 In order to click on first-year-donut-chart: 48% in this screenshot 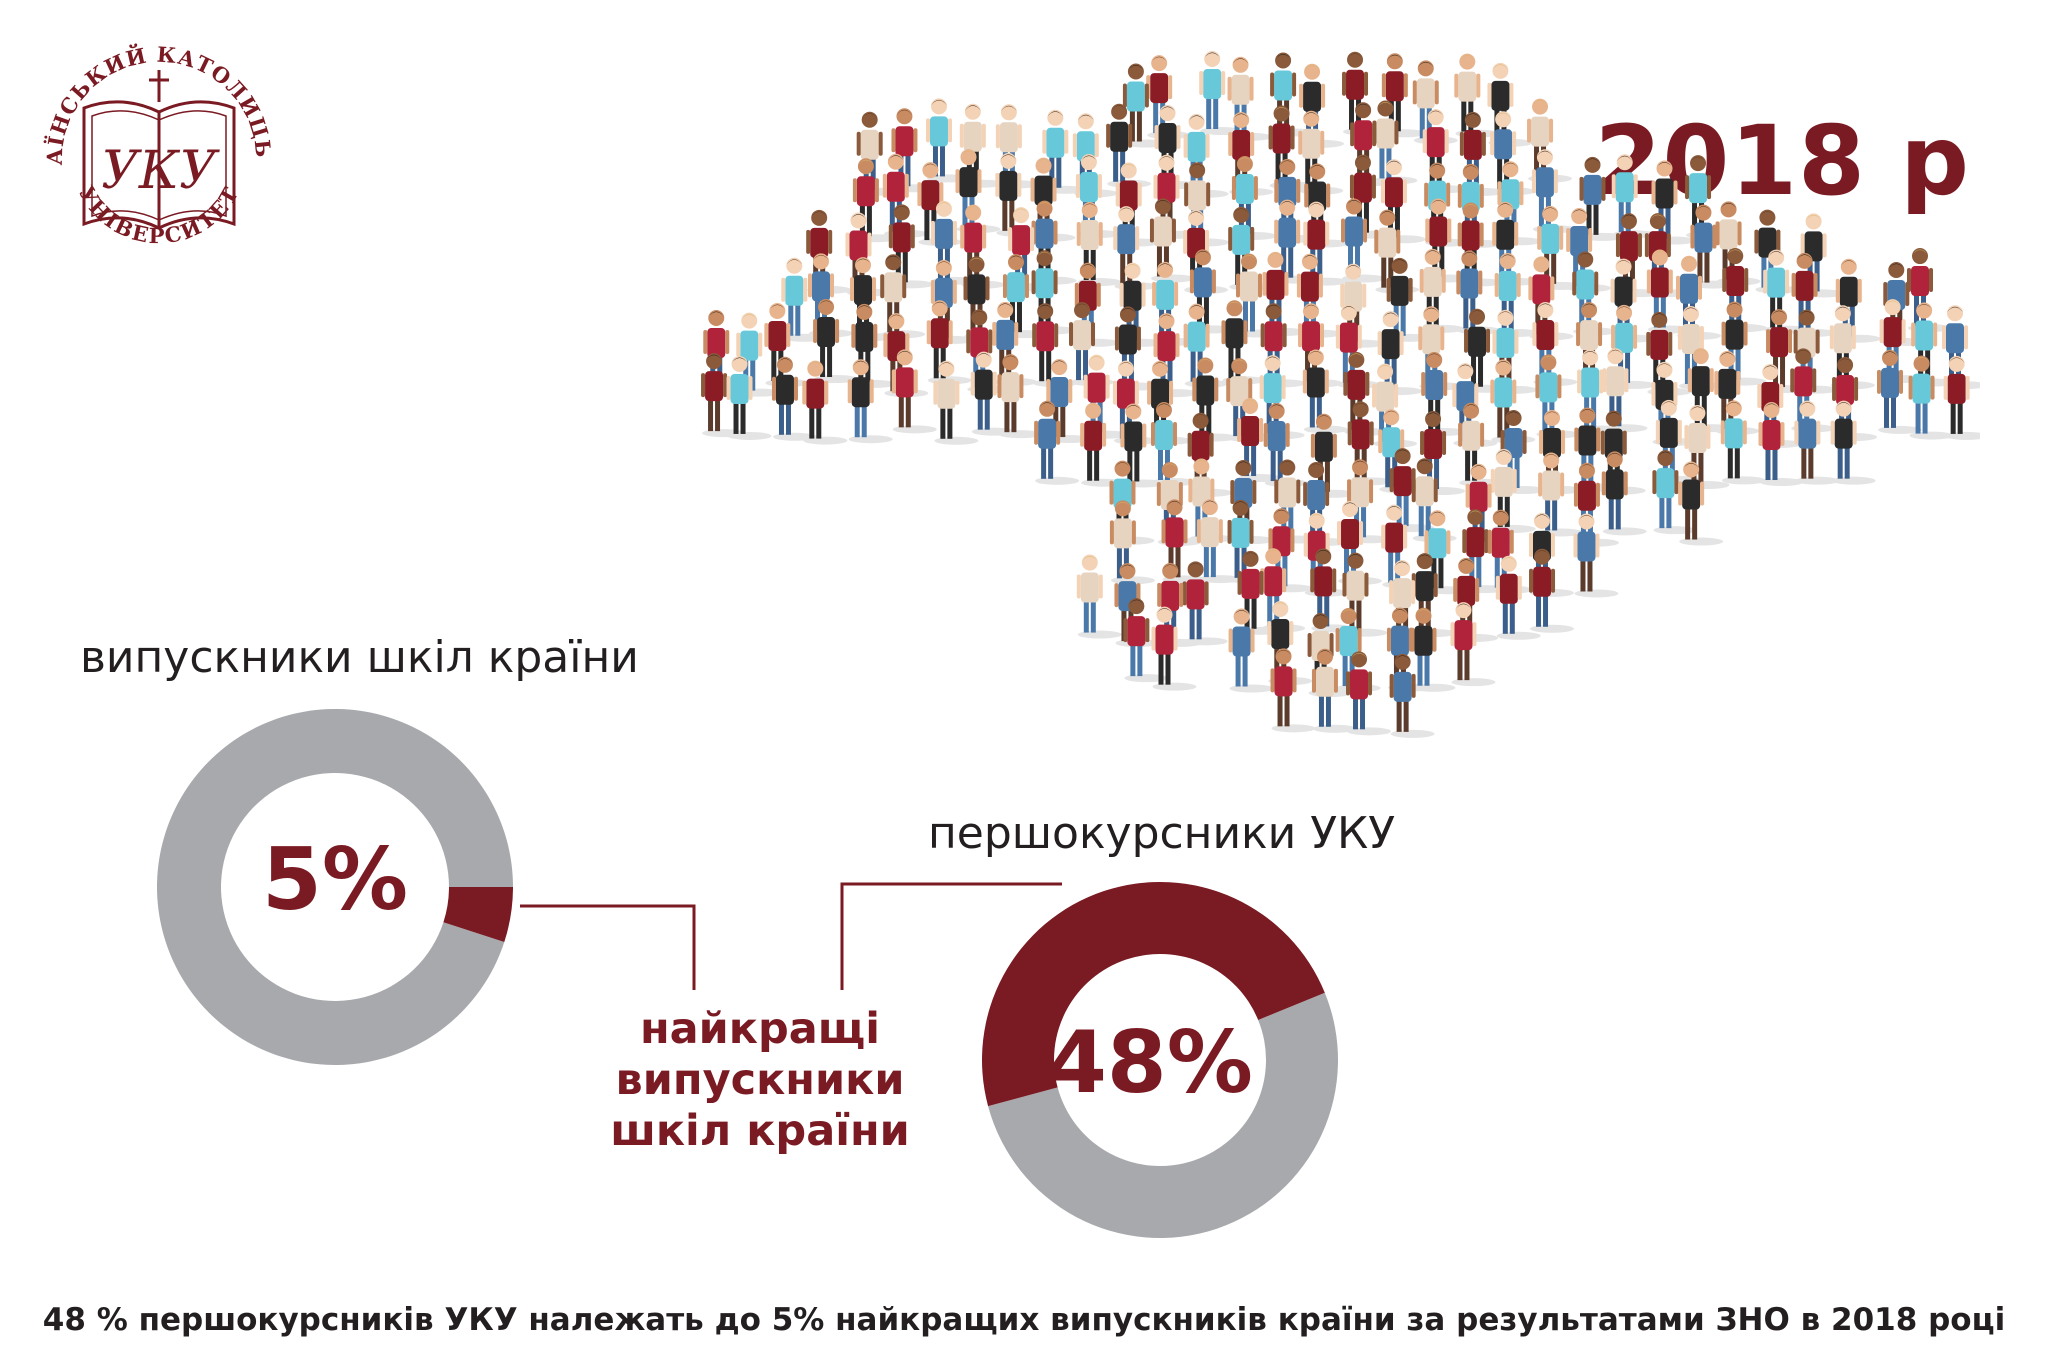, I will do `click(1160, 1059)`.